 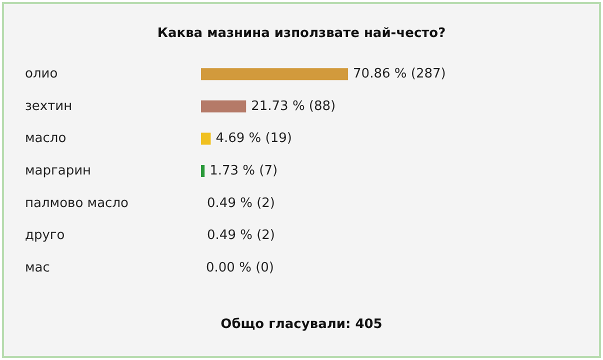 What do you see at coordinates (41, 74) in the screenshot?
I see `y-tick-label: олио` at bounding box center [41, 74].